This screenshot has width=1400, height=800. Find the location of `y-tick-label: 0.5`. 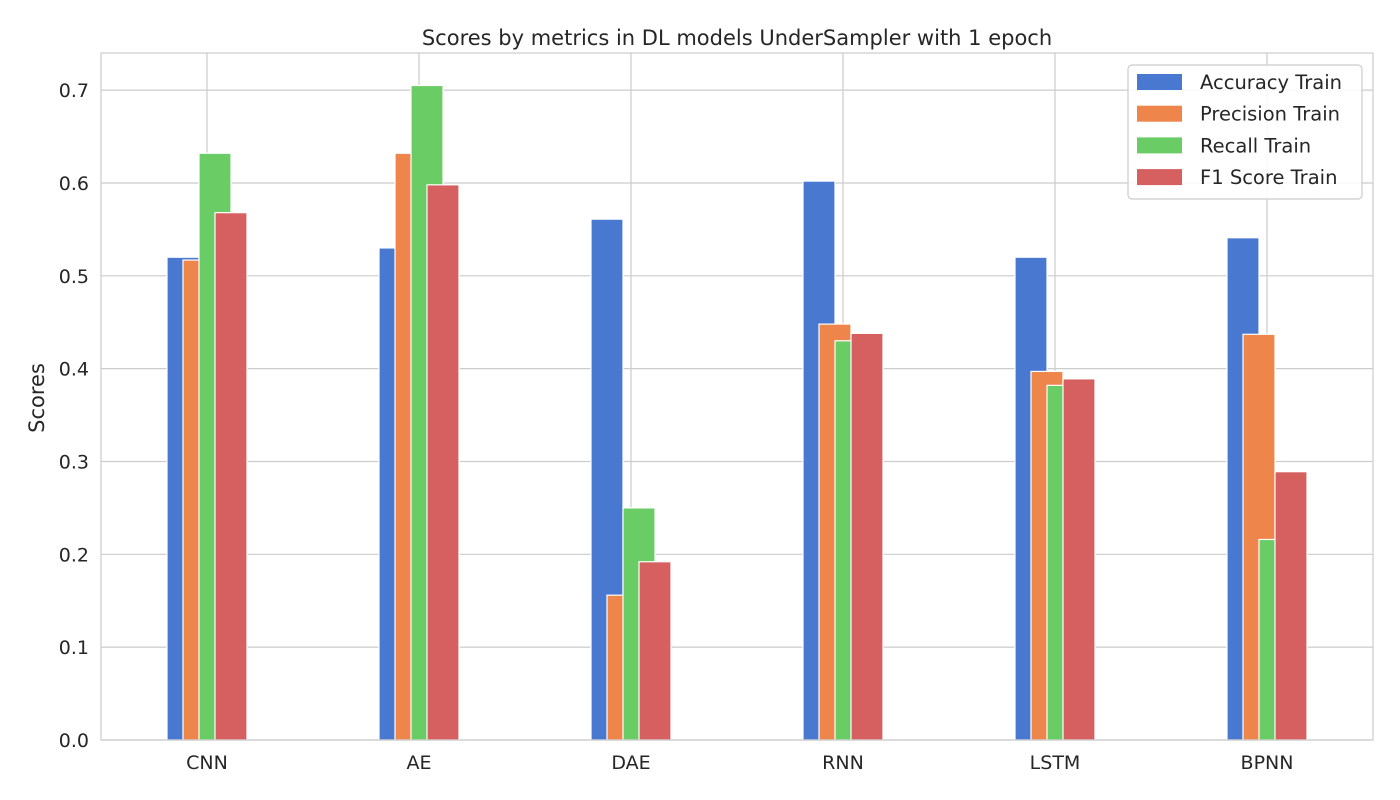

y-tick-label: 0.5 is located at coordinates (74, 277).